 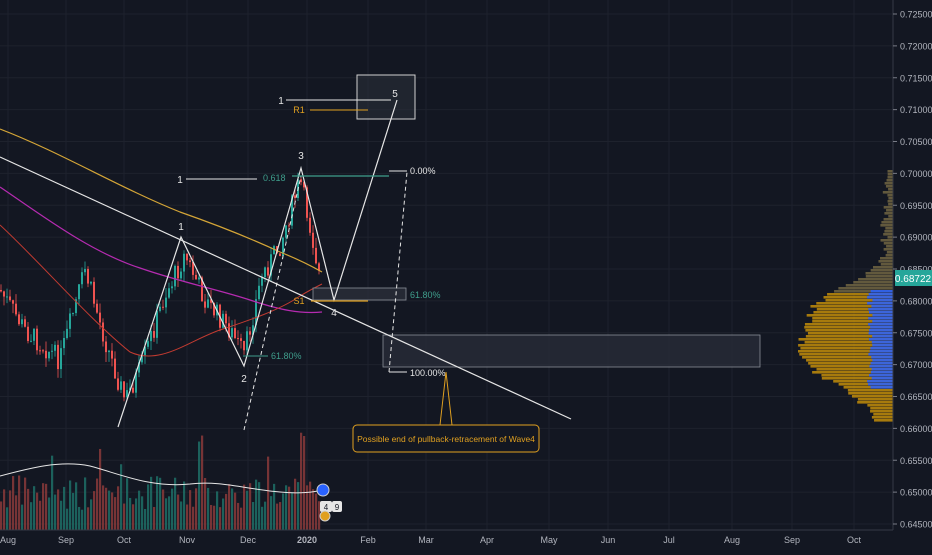 I want to click on candlesticks, so click(x=160, y=287).